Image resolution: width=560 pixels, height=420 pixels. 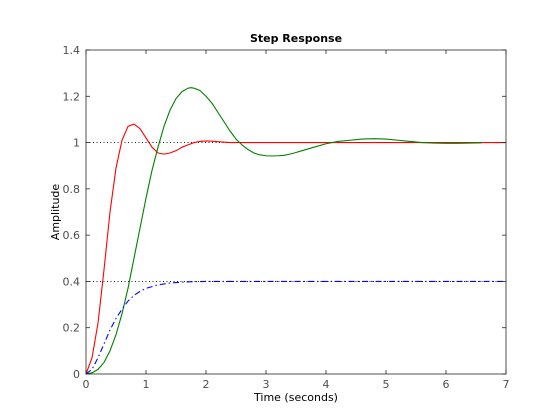 I want to click on y-tick-label: 1.4, so click(x=72, y=50).